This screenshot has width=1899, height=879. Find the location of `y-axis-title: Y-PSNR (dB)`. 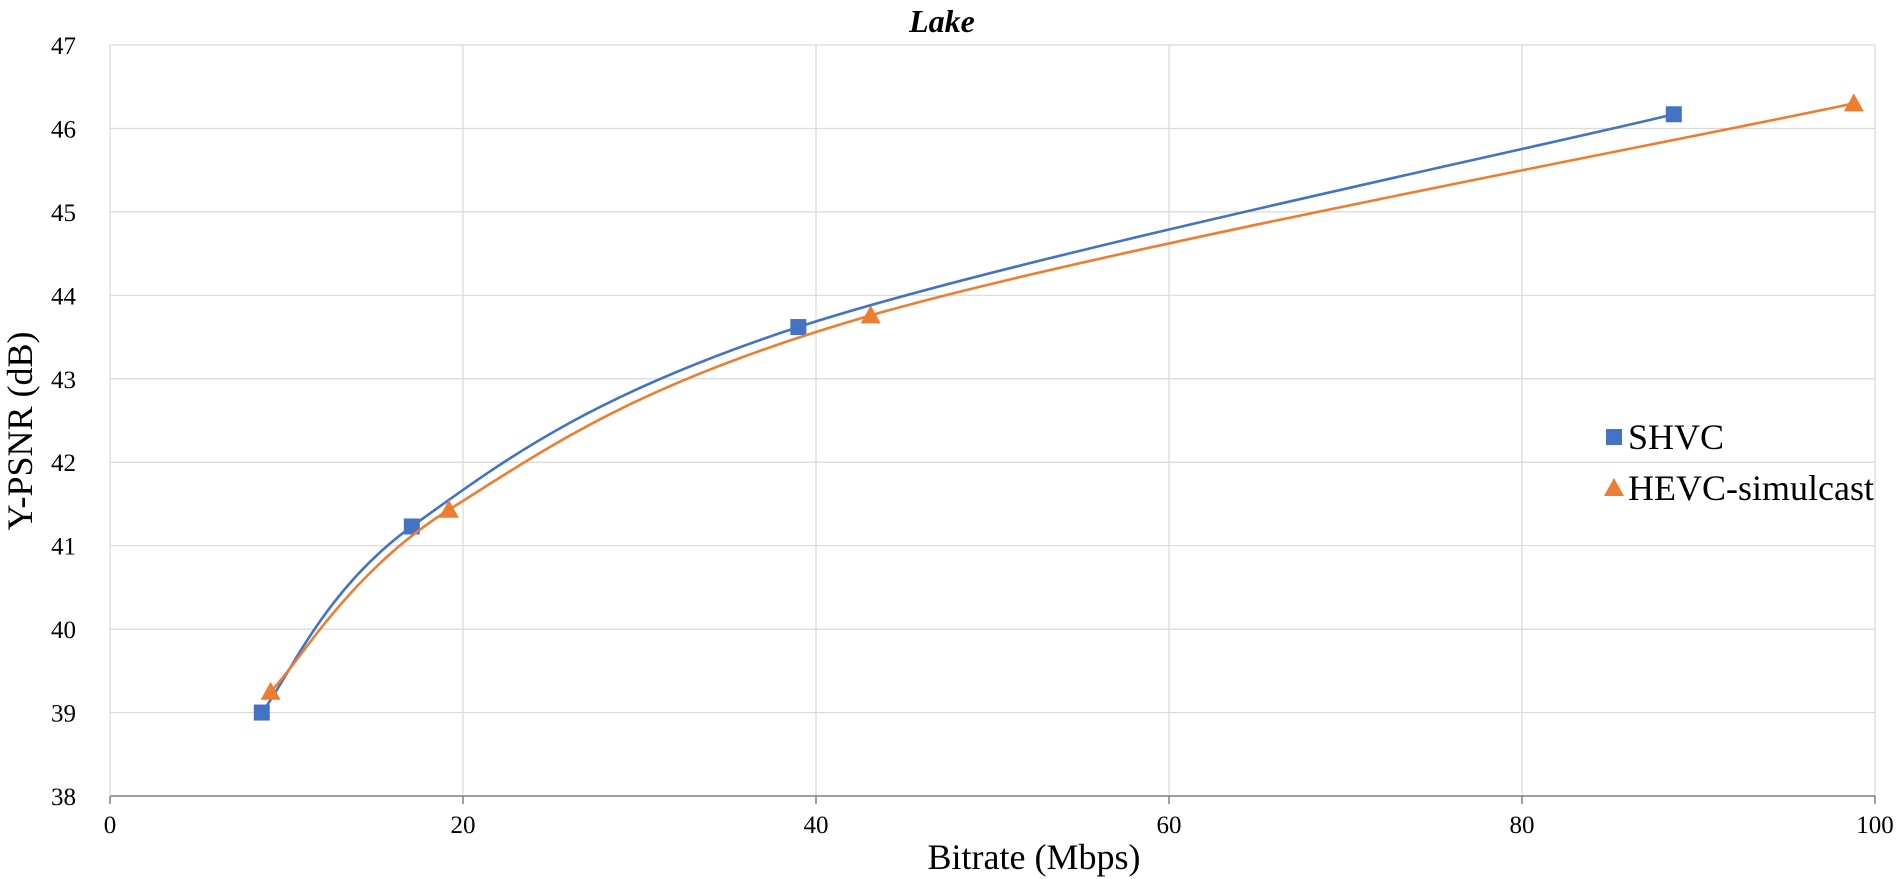

y-axis-title: Y-PSNR (dB) is located at coordinates (20, 430).